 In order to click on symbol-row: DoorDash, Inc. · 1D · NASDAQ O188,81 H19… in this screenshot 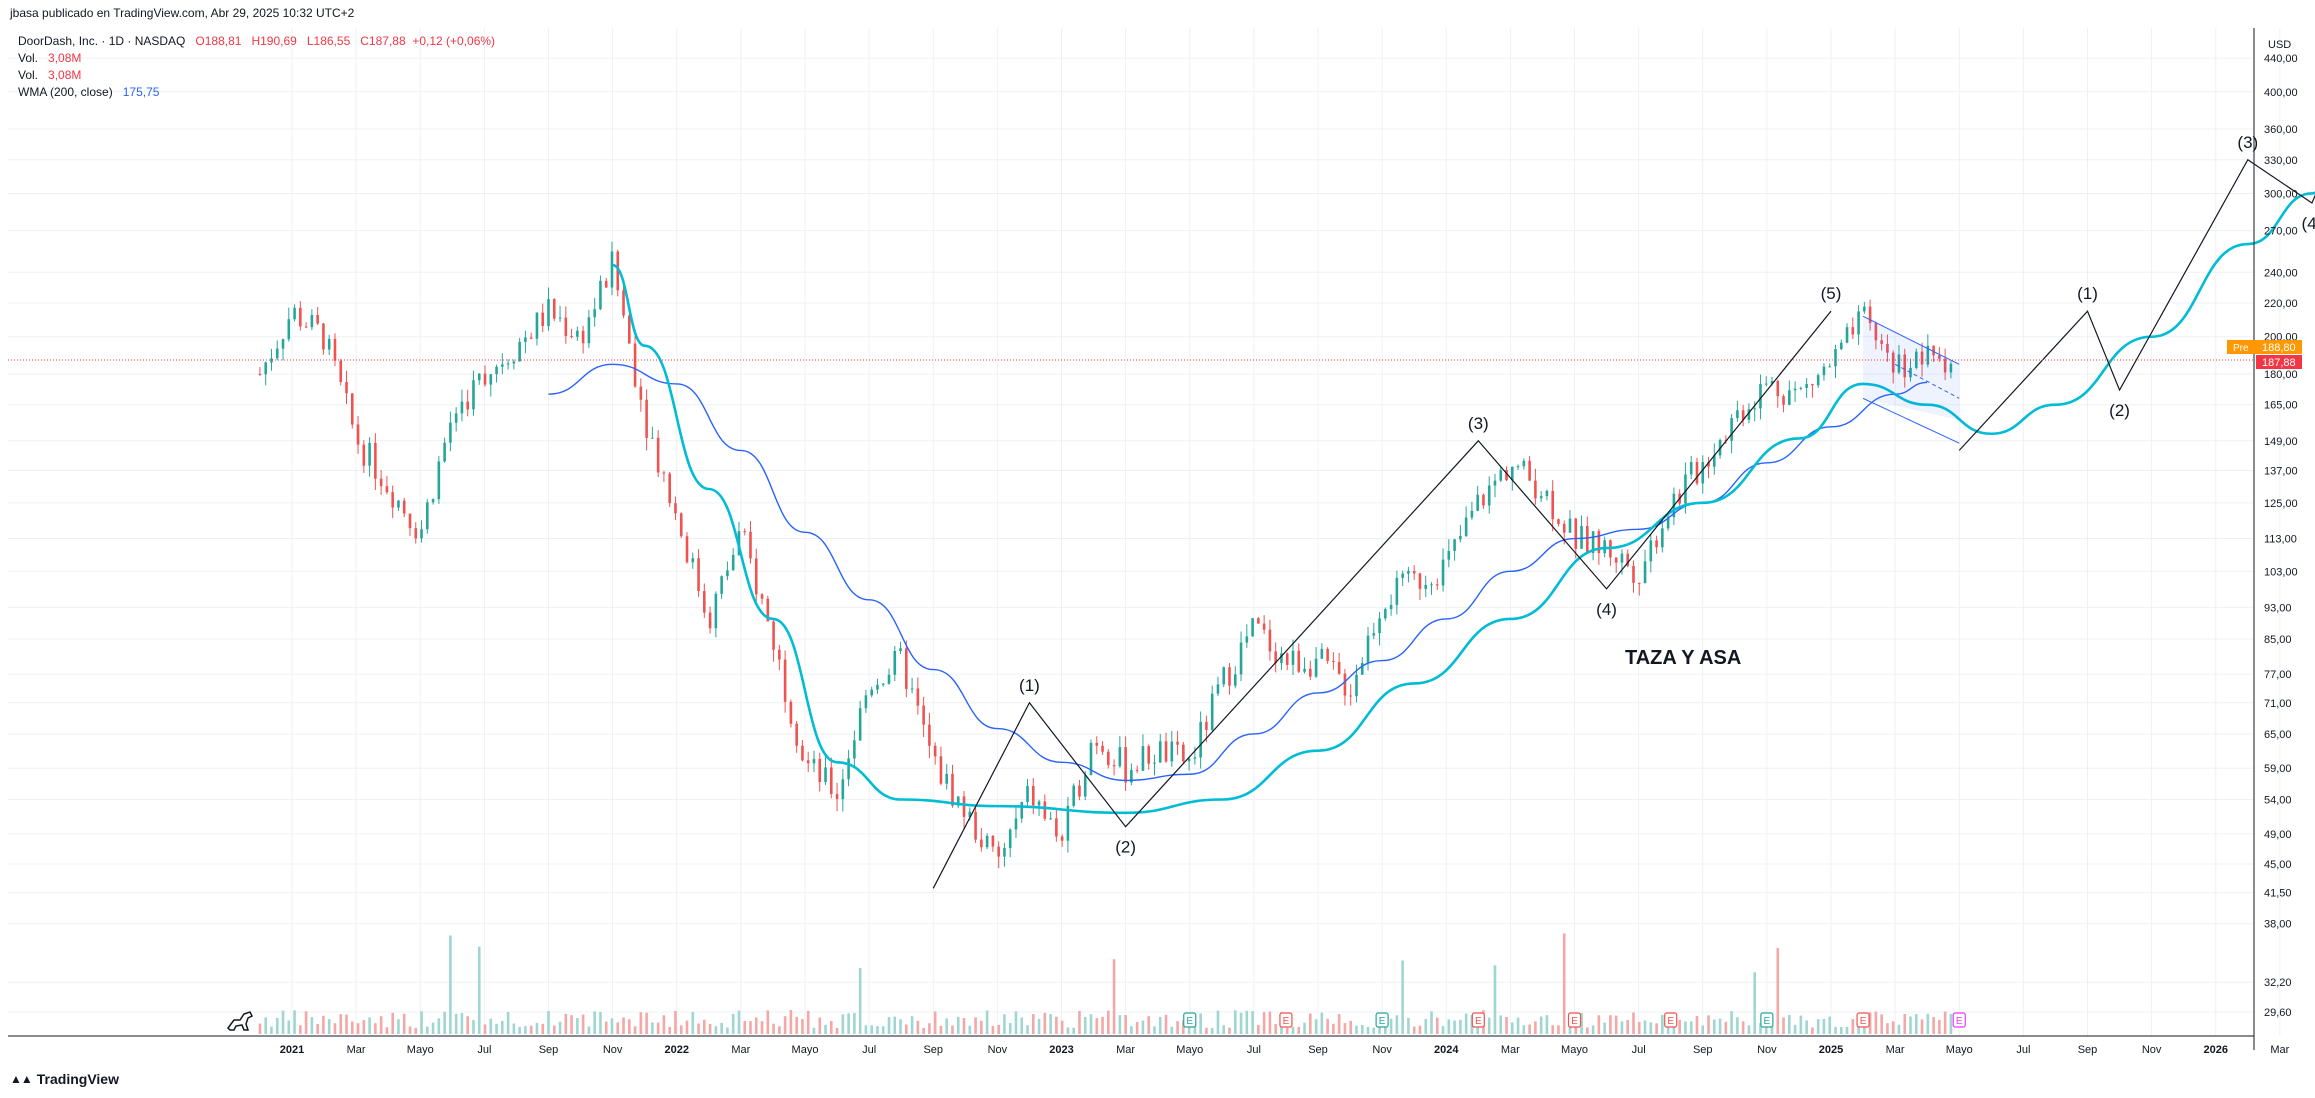, I will do `click(256, 41)`.